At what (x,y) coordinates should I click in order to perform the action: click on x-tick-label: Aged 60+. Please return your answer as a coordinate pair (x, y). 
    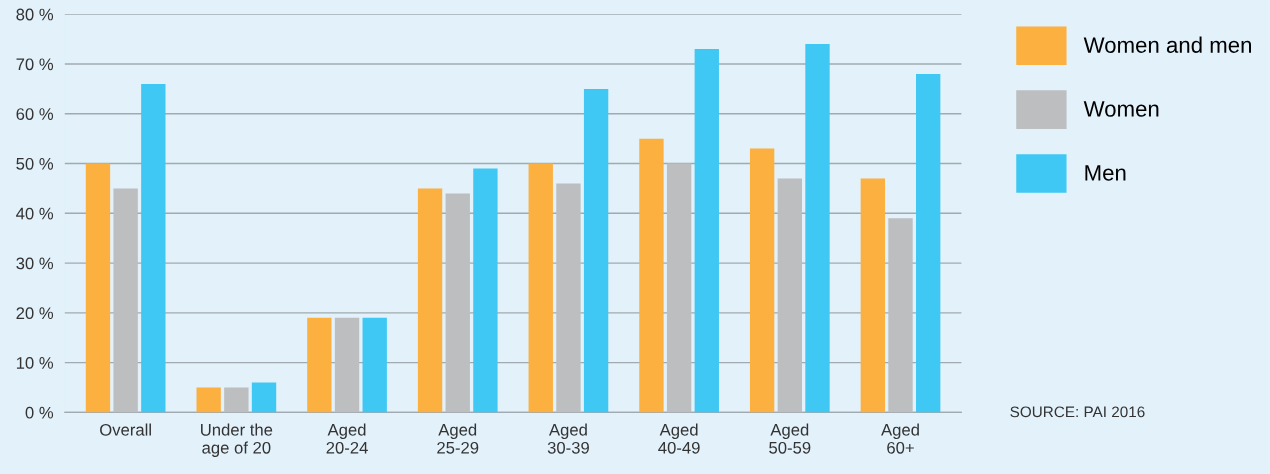
    Looking at the image, I should click on (900, 438).